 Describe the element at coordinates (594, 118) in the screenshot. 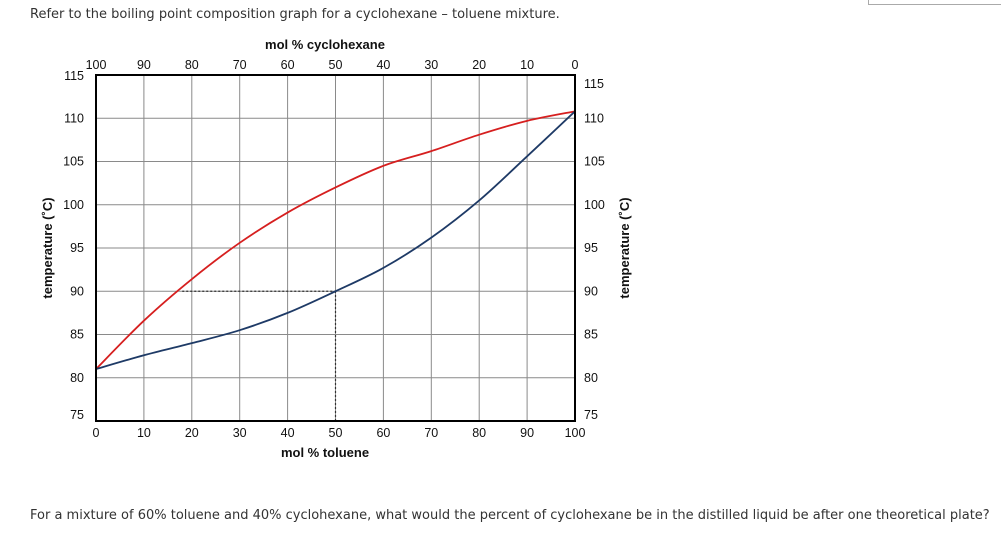

I see `y2-tick-label: 110` at that location.